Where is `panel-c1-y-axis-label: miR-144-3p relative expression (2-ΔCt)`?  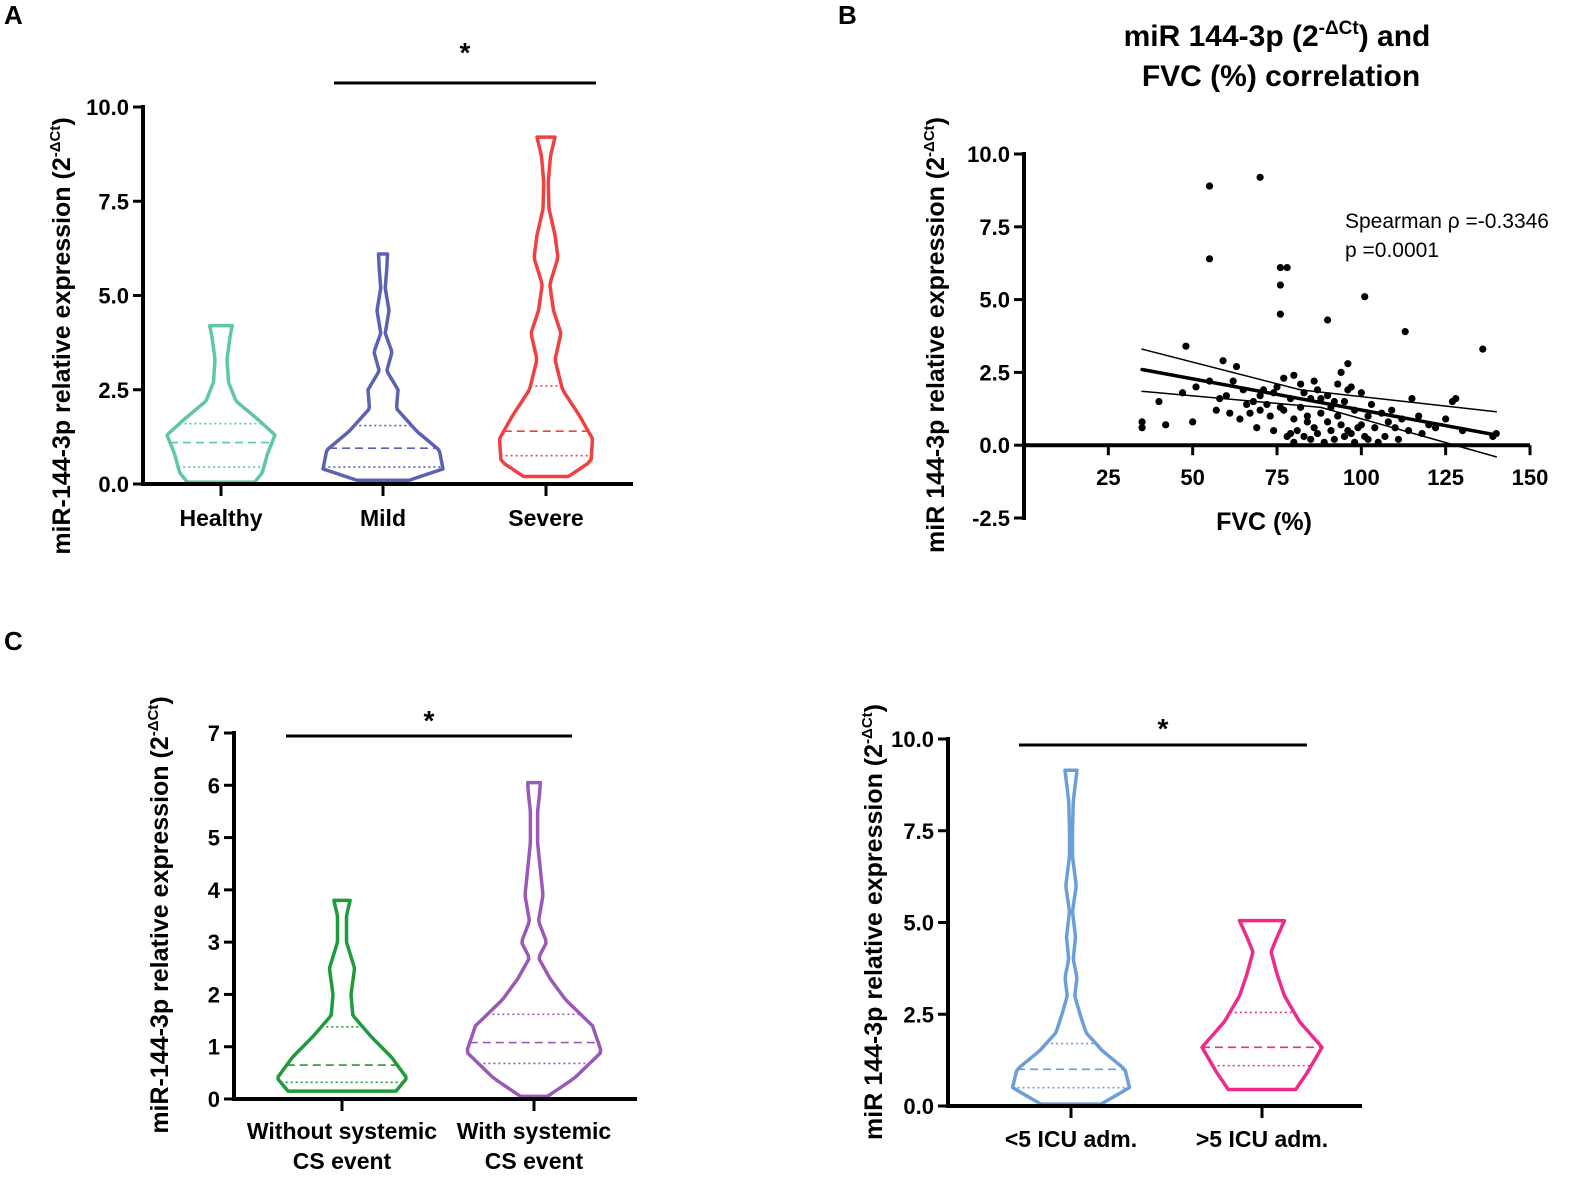
panel-c1-y-axis-label: miR-144-3p relative expression (2-ΔCt) is located at coordinates (159, 914).